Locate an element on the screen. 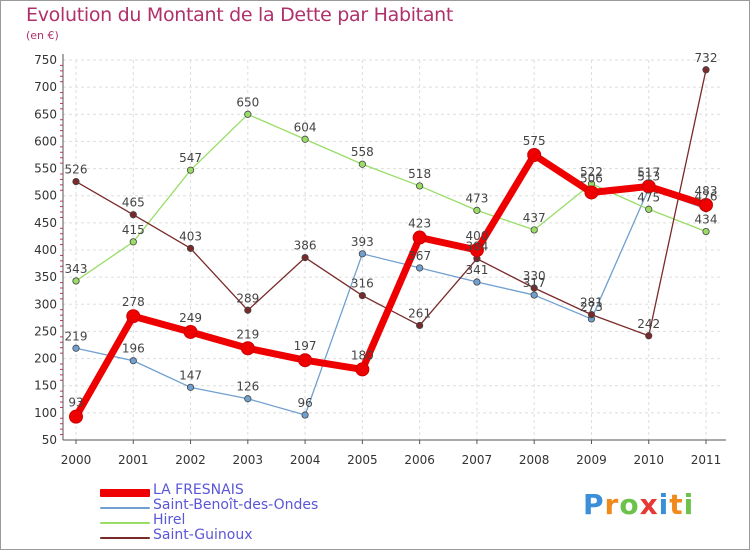  x-tick-label: 2008 is located at coordinates (534, 460).